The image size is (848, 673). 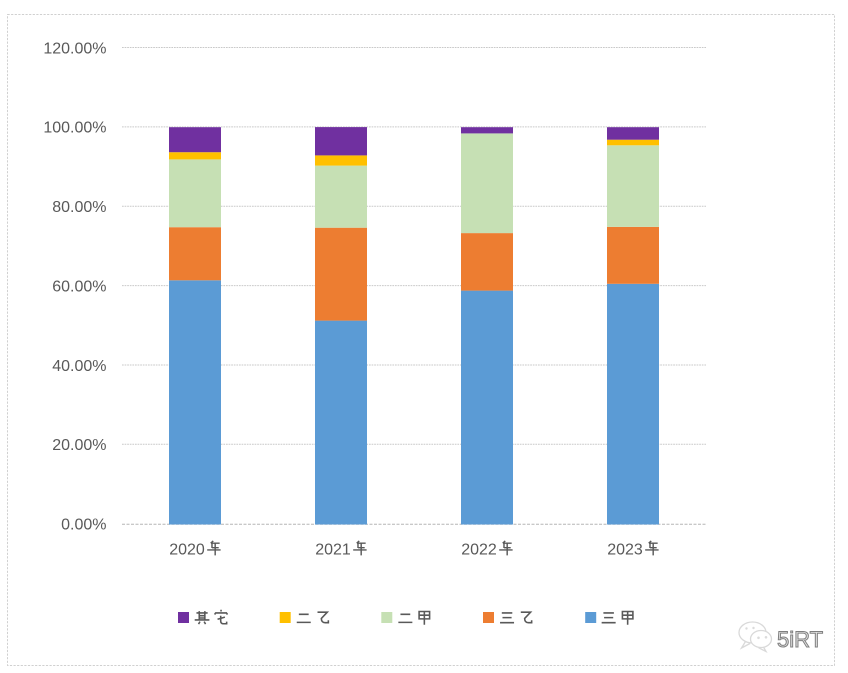 I want to click on svg-text: 100.00%, so click(x=74, y=128).